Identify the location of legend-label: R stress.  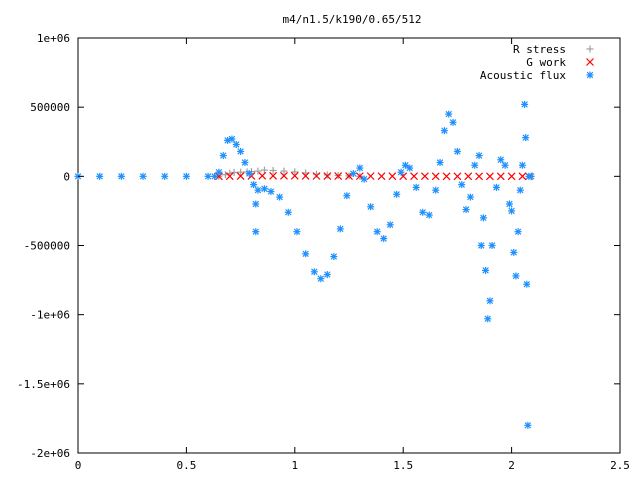
(539, 49).